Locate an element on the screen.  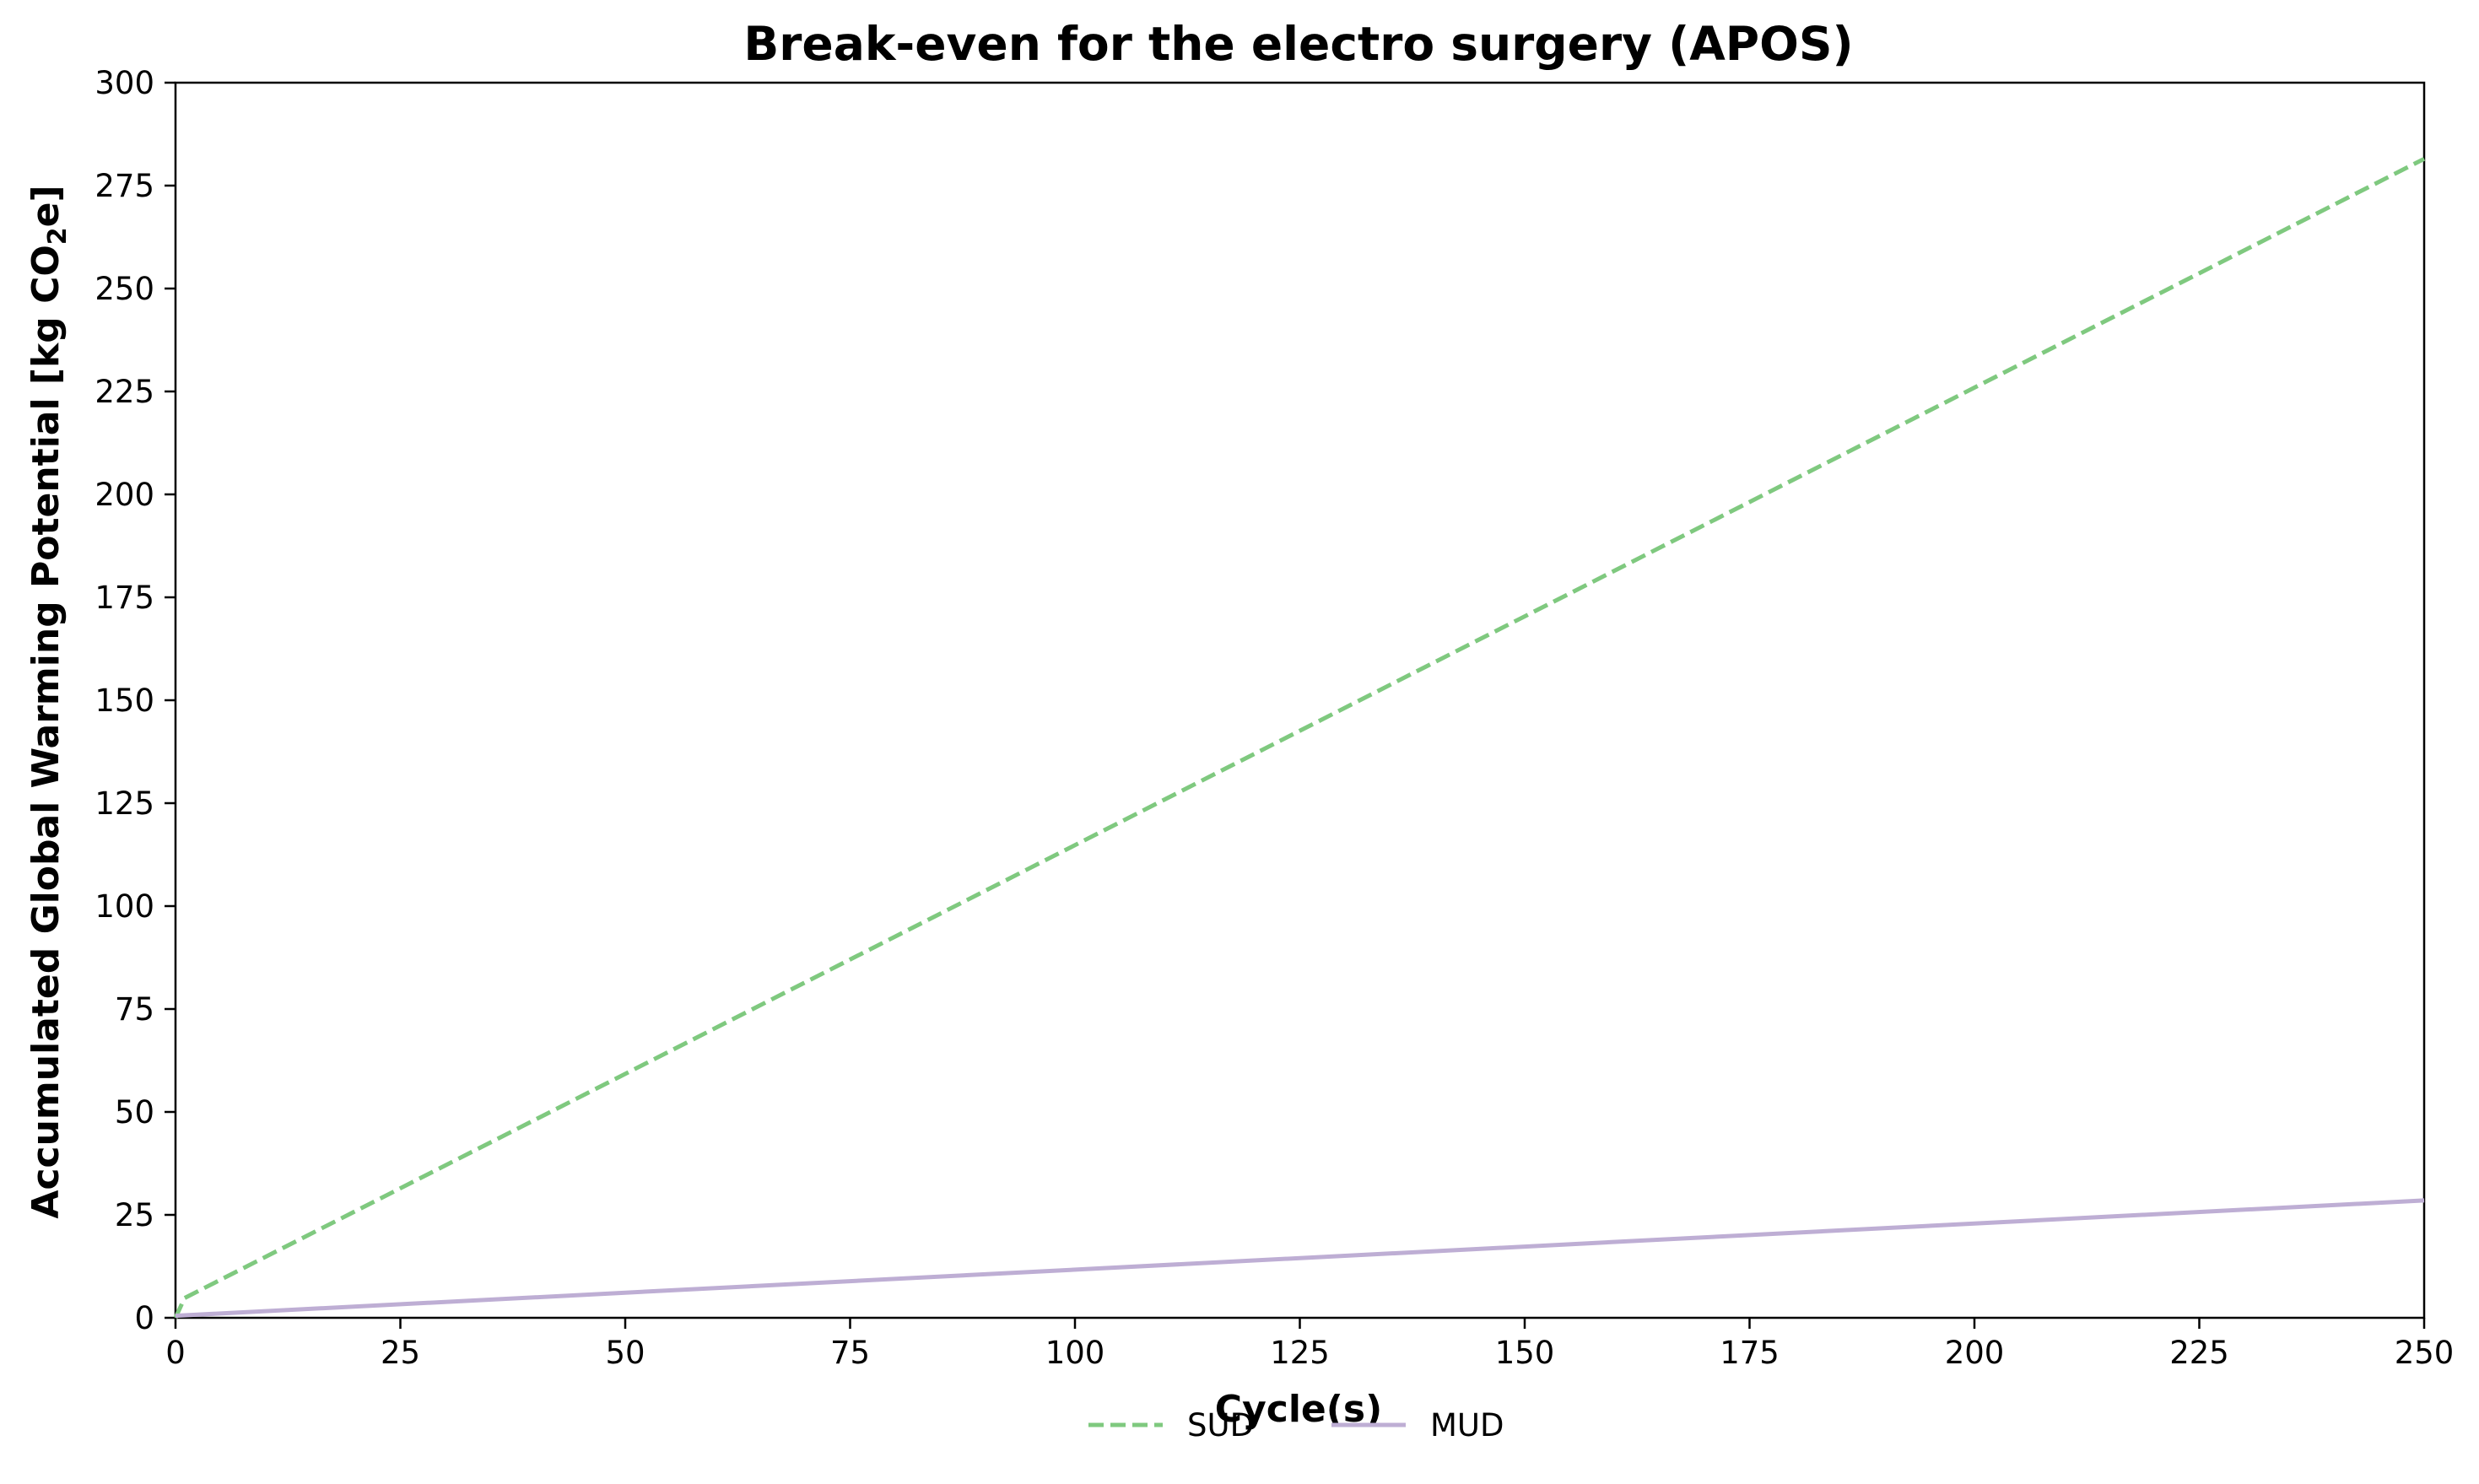
y-tick-label: 50 is located at coordinates (134, 1112).